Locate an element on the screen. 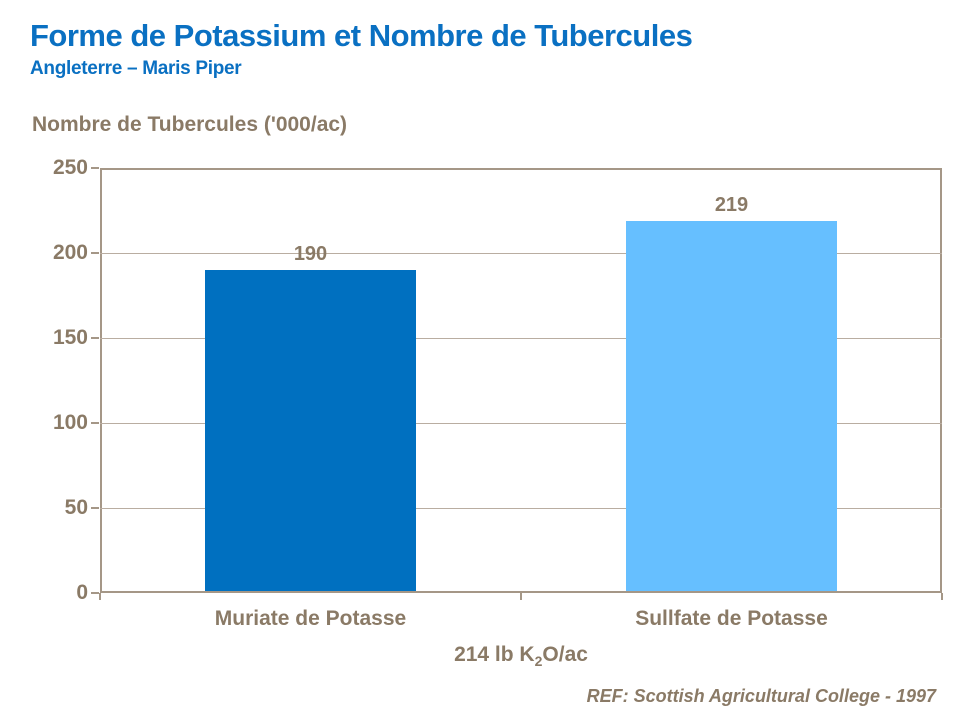 Image resolution: width=960 pixels, height=720 pixels. y-tick-label-200: 200 is located at coordinates (70, 252).